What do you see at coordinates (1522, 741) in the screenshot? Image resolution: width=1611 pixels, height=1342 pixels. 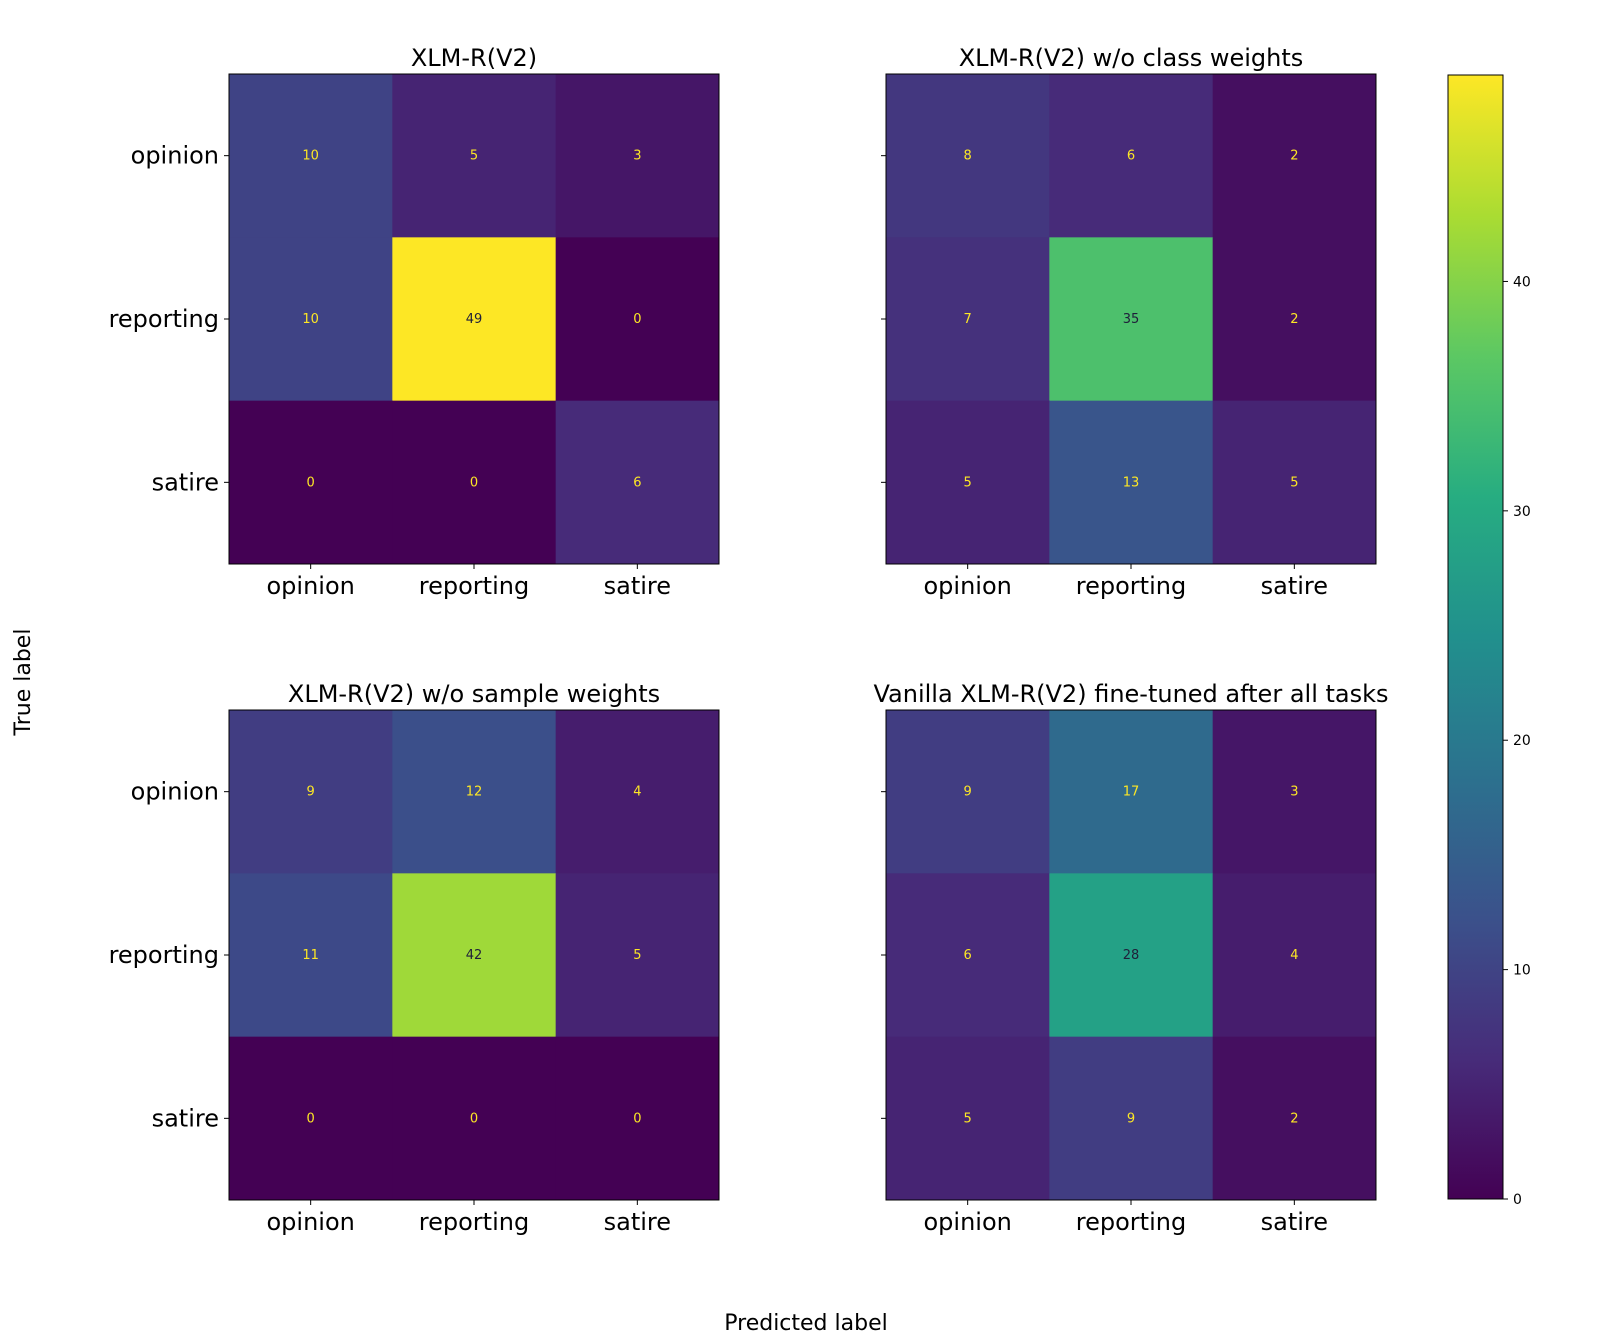 I see `colorbar-tick-label: 20` at bounding box center [1522, 741].